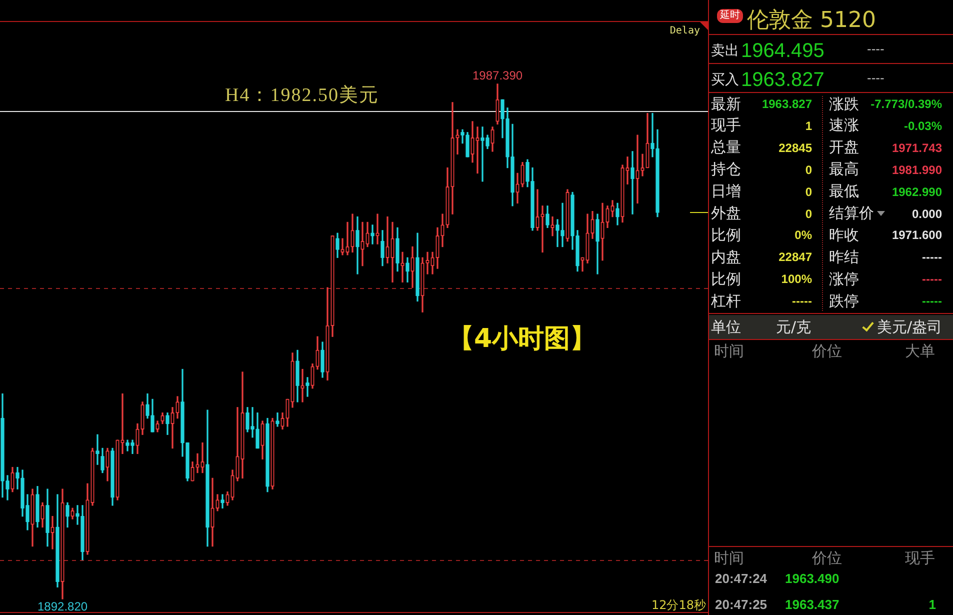  I want to click on text: 22847, so click(795, 257).